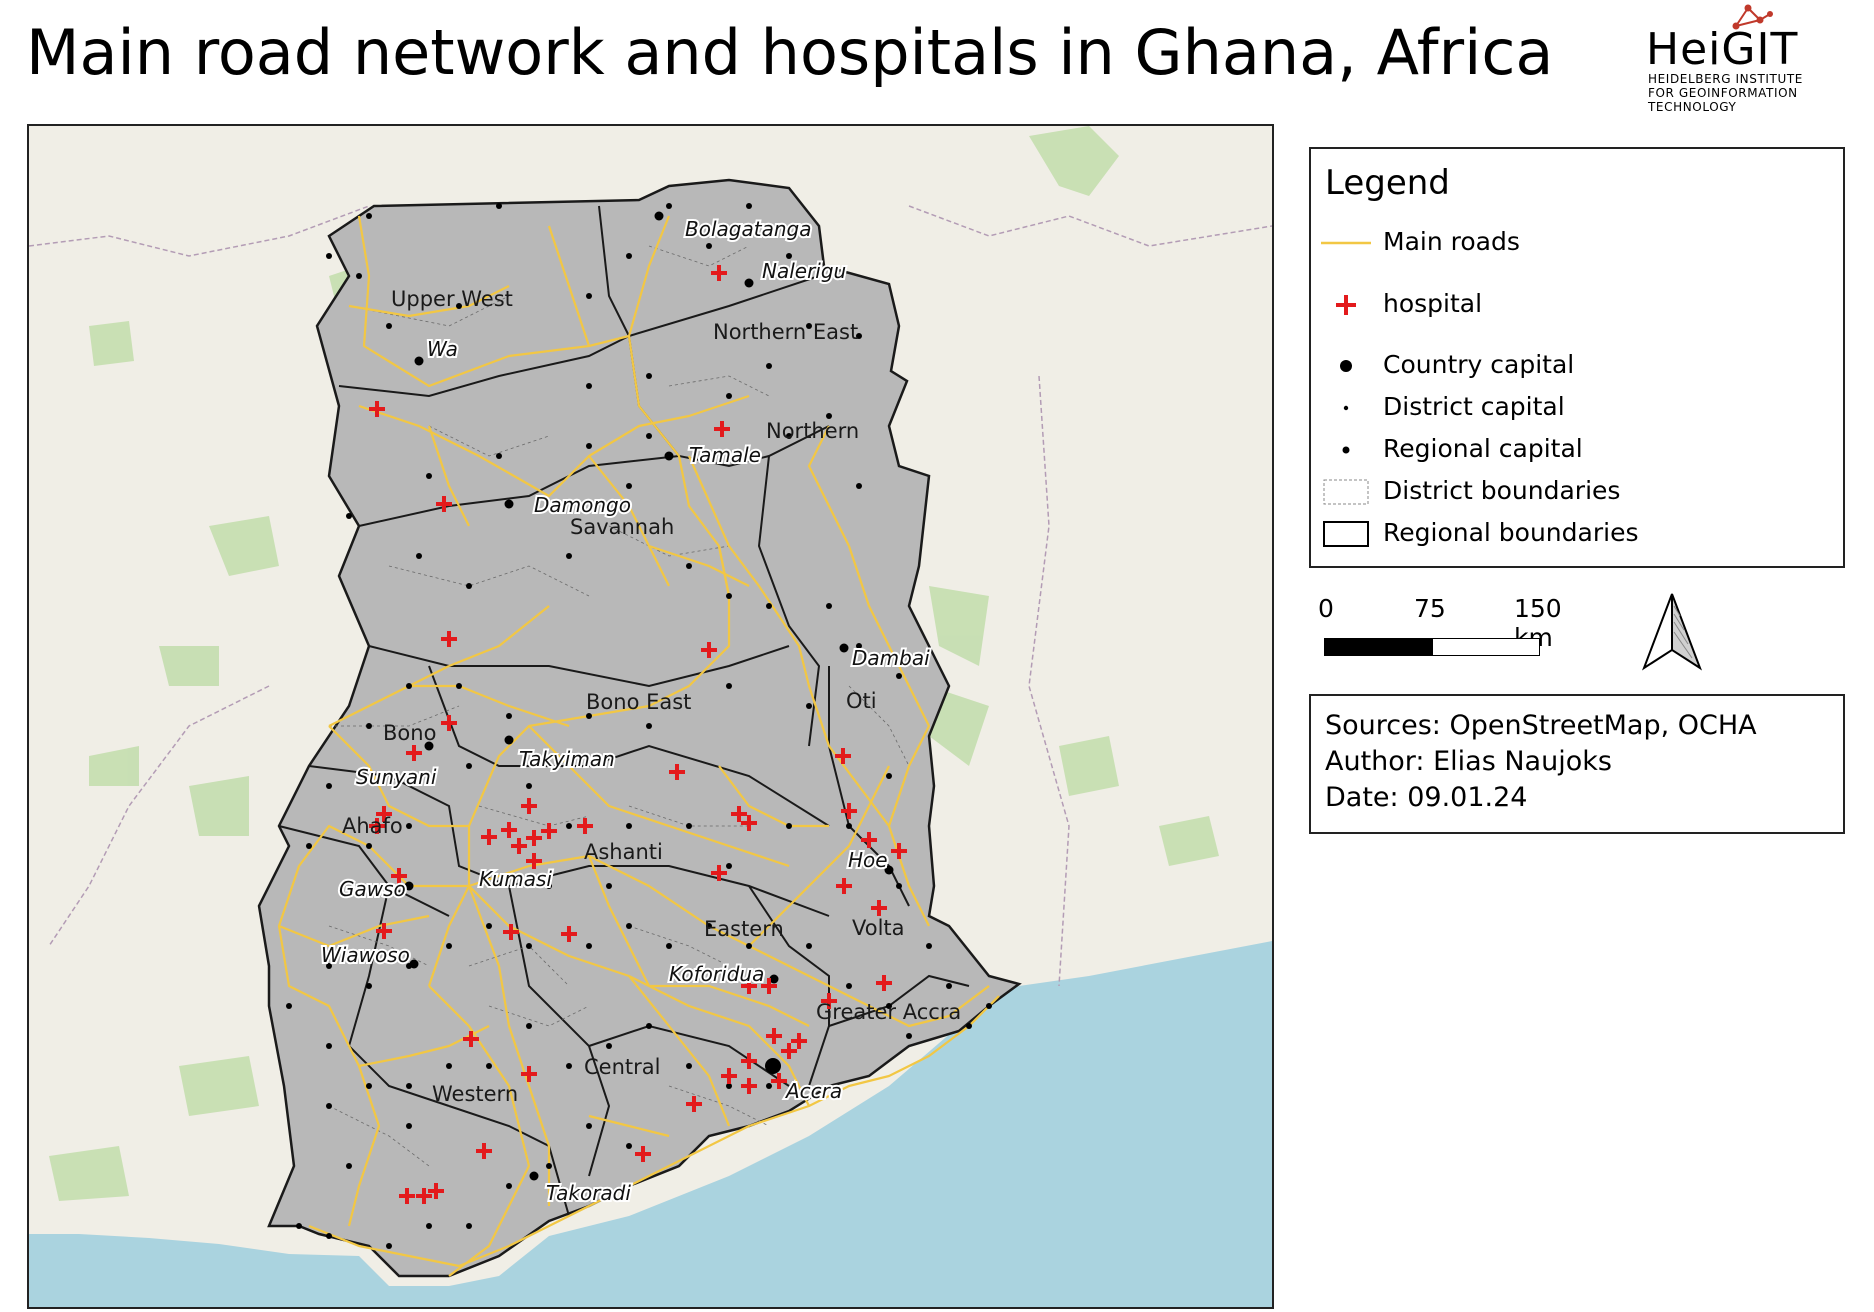 The width and height of the screenshot is (1874, 1312). Describe the element at coordinates (813, 1091) in the screenshot. I see `label-accra: Accra` at that location.